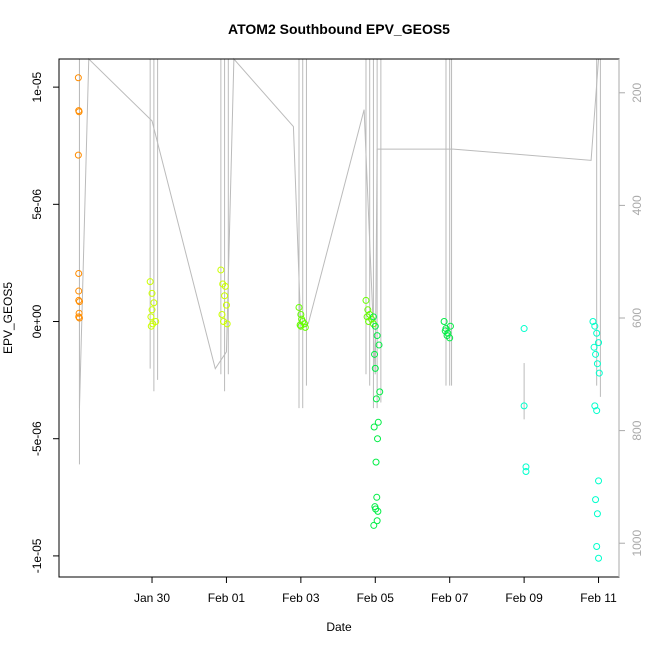 This screenshot has height=650, width=650. What do you see at coordinates (637, 430) in the screenshot?
I see `y2-tick-label: 800` at bounding box center [637, 430].